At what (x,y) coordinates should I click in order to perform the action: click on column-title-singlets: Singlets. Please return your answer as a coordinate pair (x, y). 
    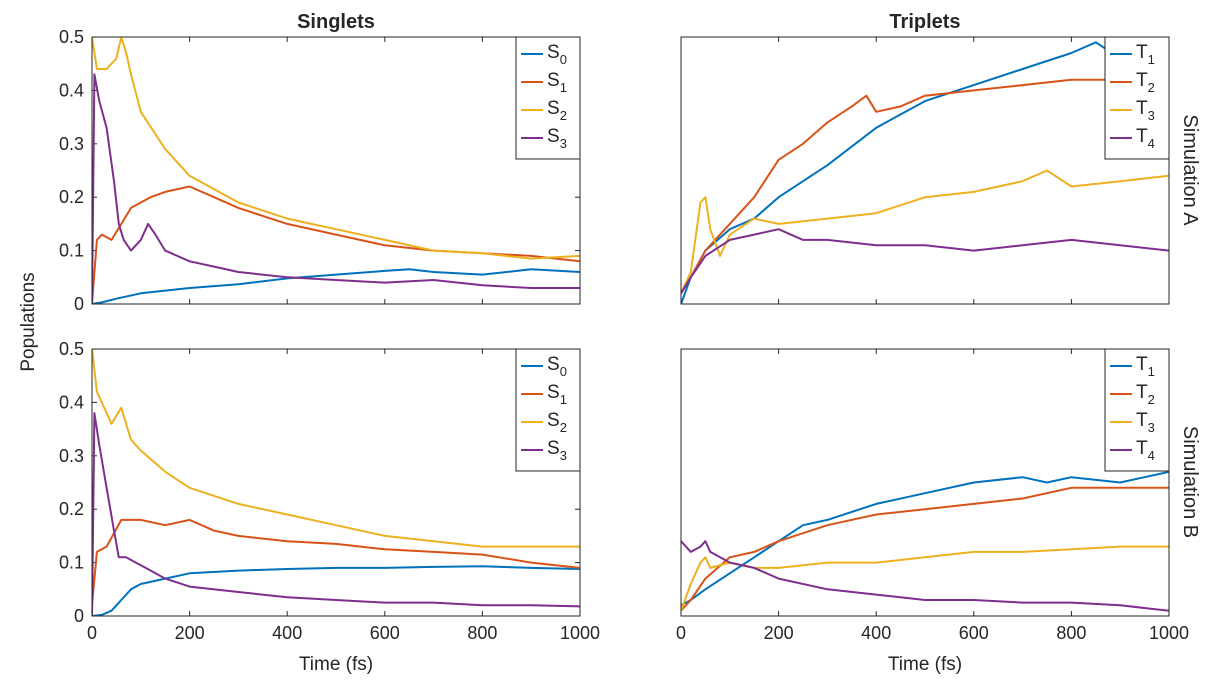
    Looking at the image, I should click on (336, 22).